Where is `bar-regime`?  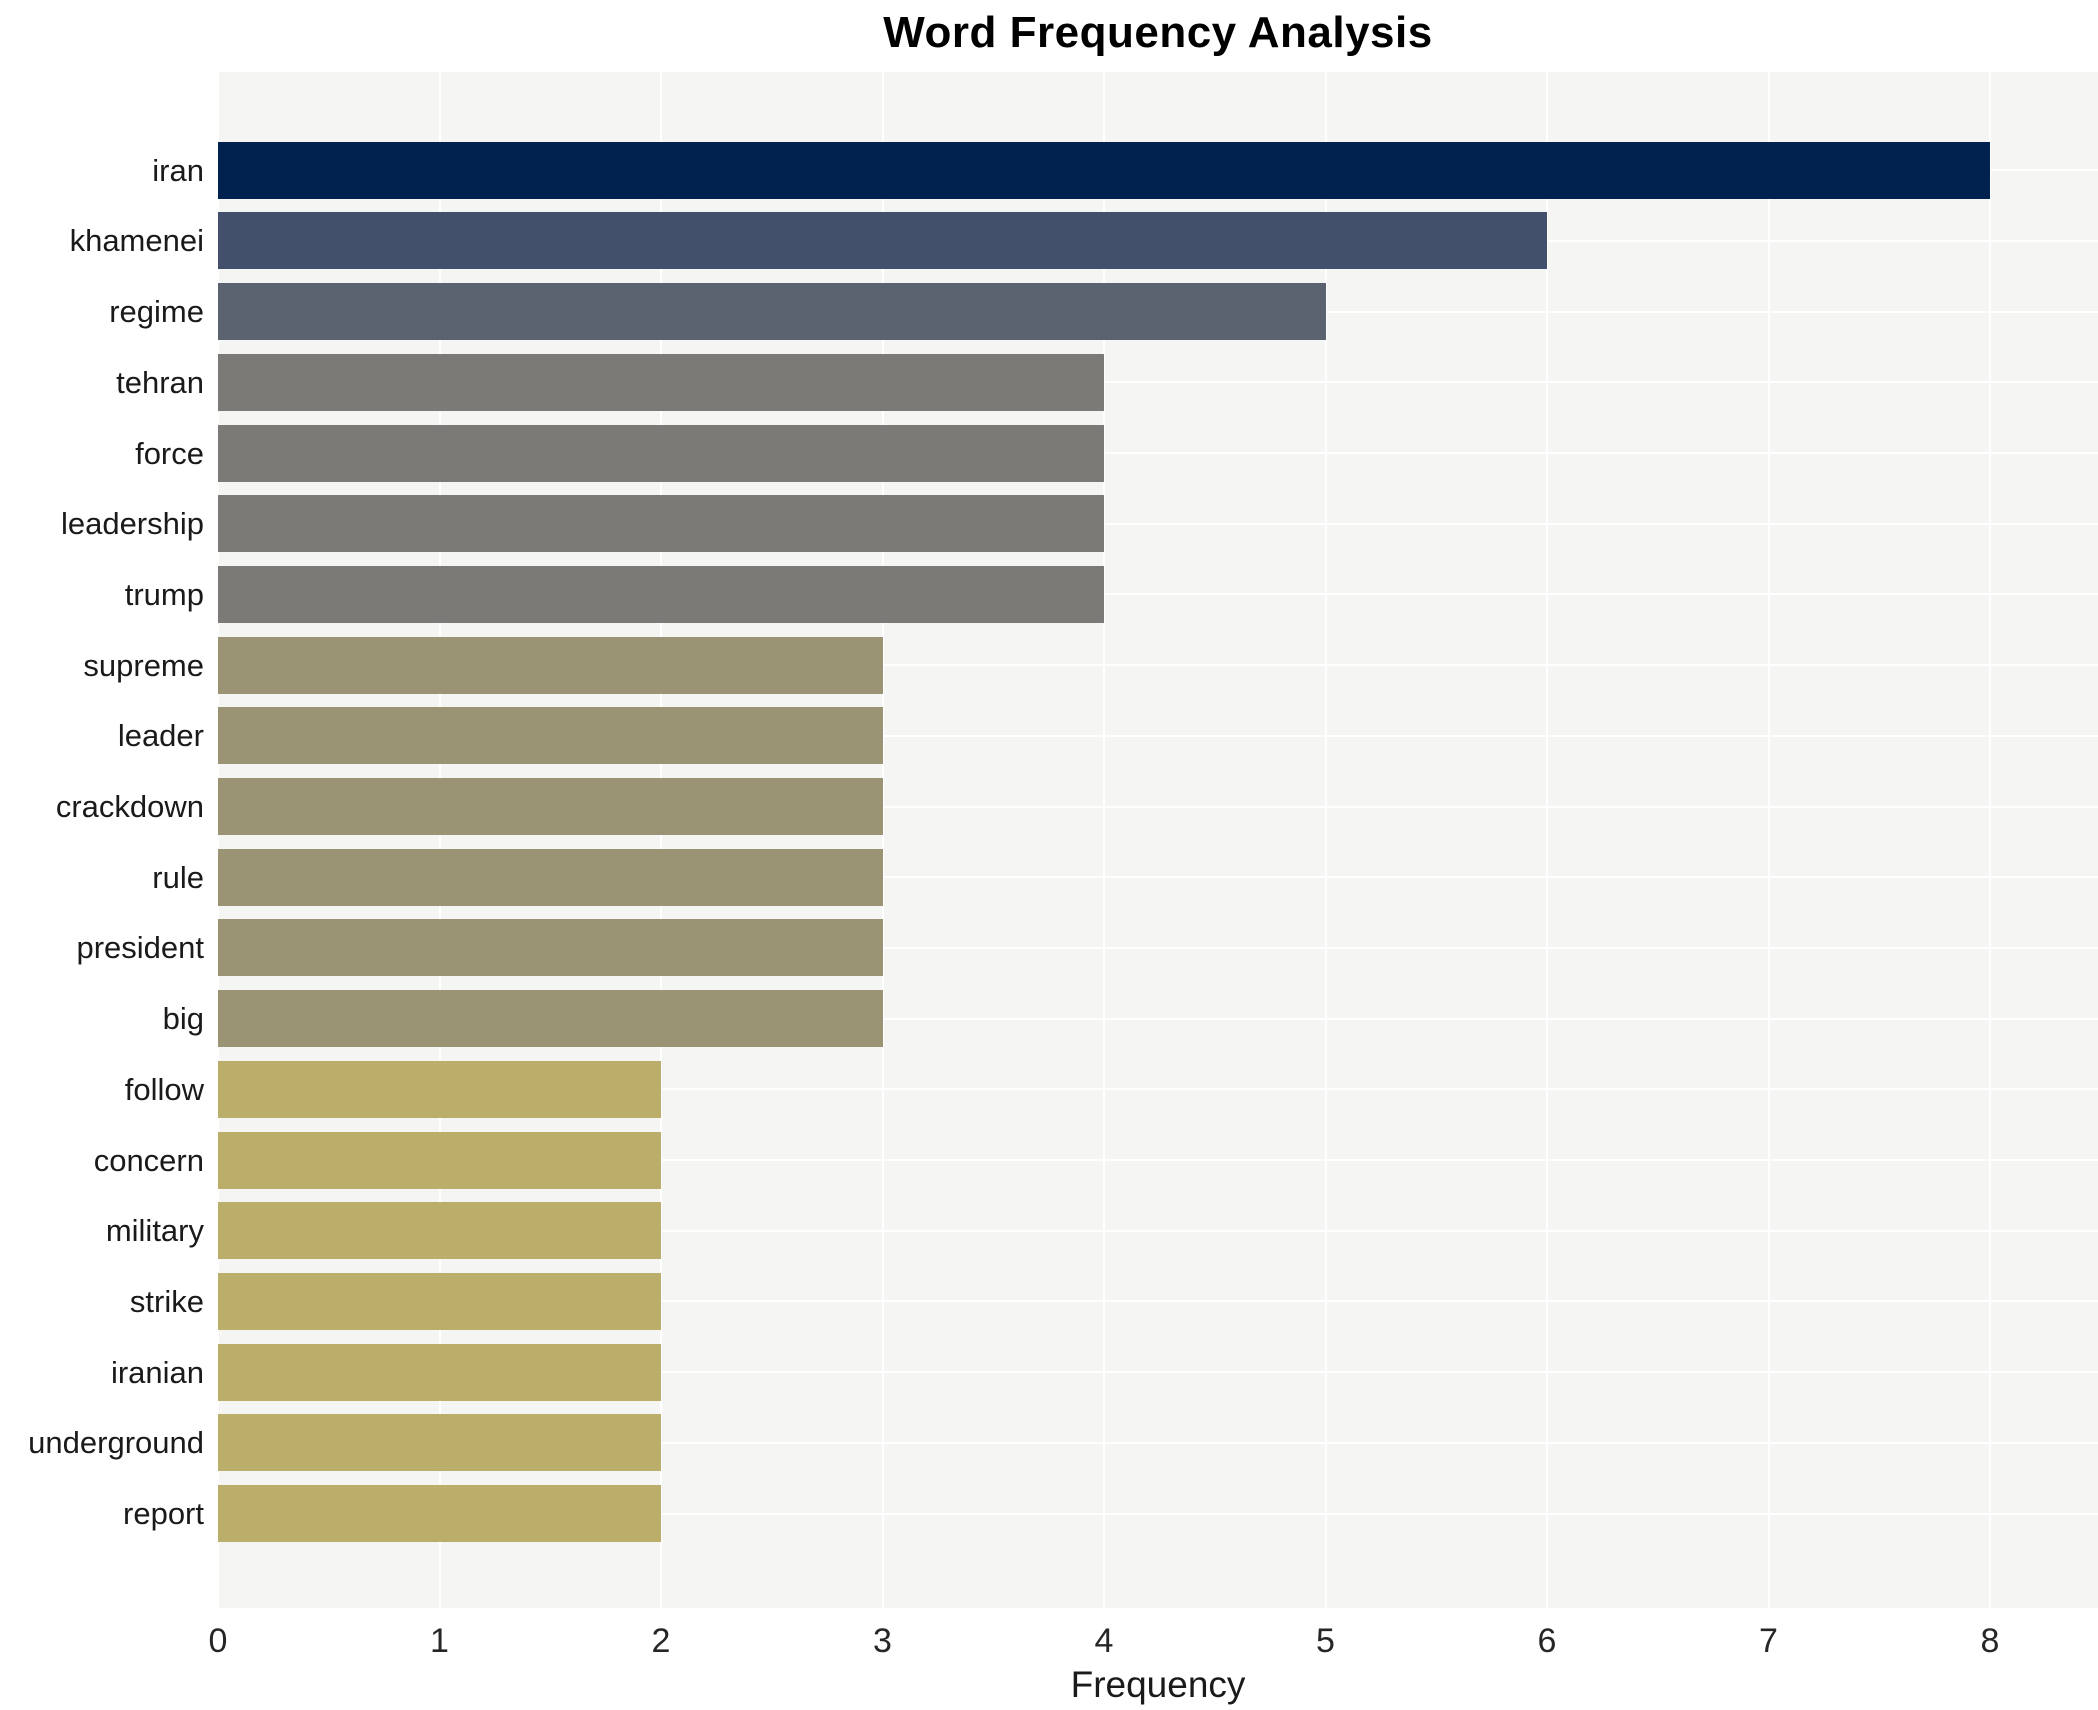 bar-regime is located at coordinates (772, 312).